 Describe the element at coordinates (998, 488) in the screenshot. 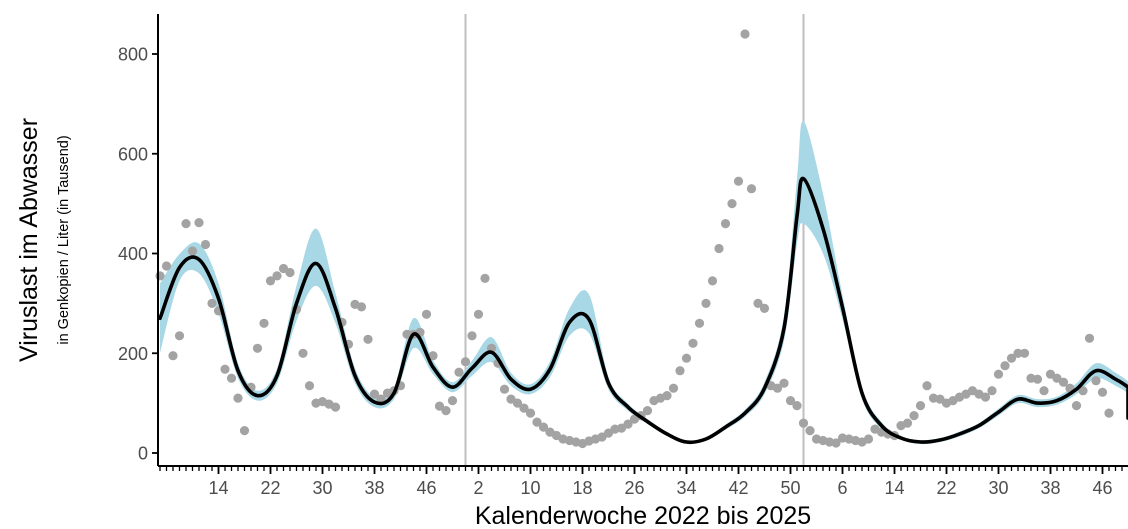

I see `x-tick-label: 30` at that location.